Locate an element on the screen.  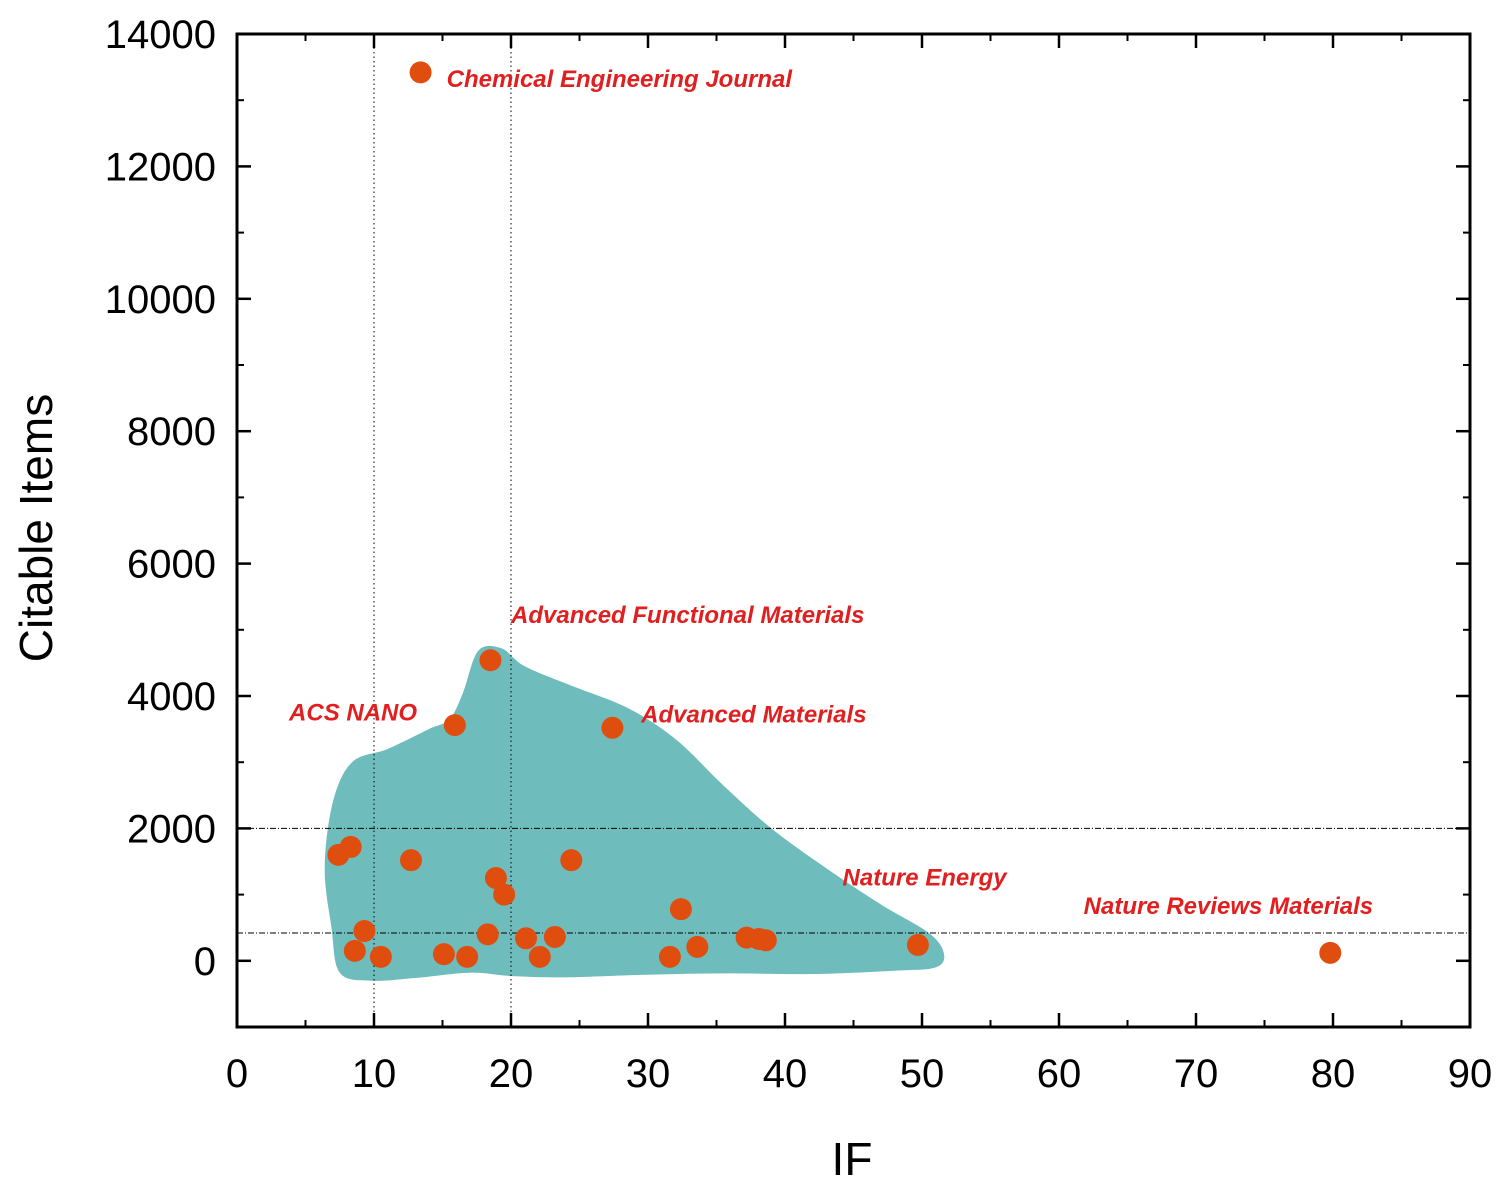
x-tick-label: 60 is located at coordinates (1059, 1074).